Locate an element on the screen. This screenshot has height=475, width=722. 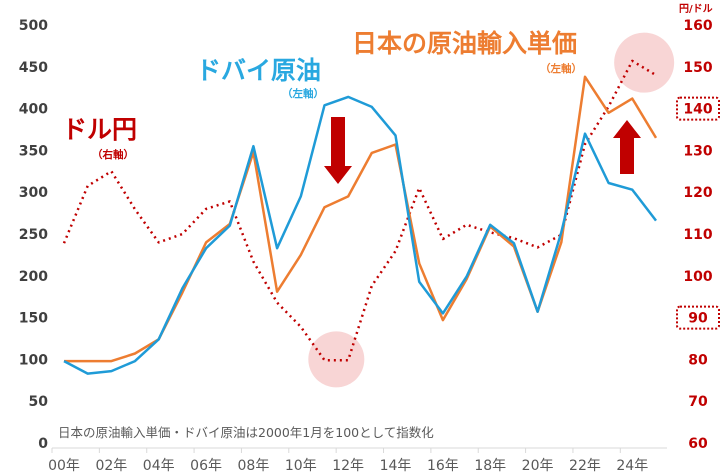
right-tick-label: 160 is located at coordinates (697, 26).